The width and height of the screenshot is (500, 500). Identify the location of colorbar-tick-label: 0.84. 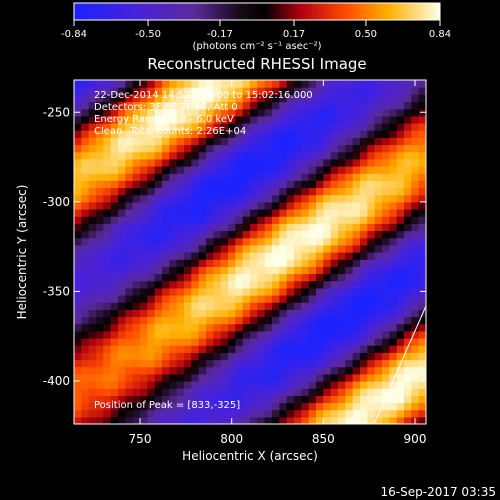
(440, 34).